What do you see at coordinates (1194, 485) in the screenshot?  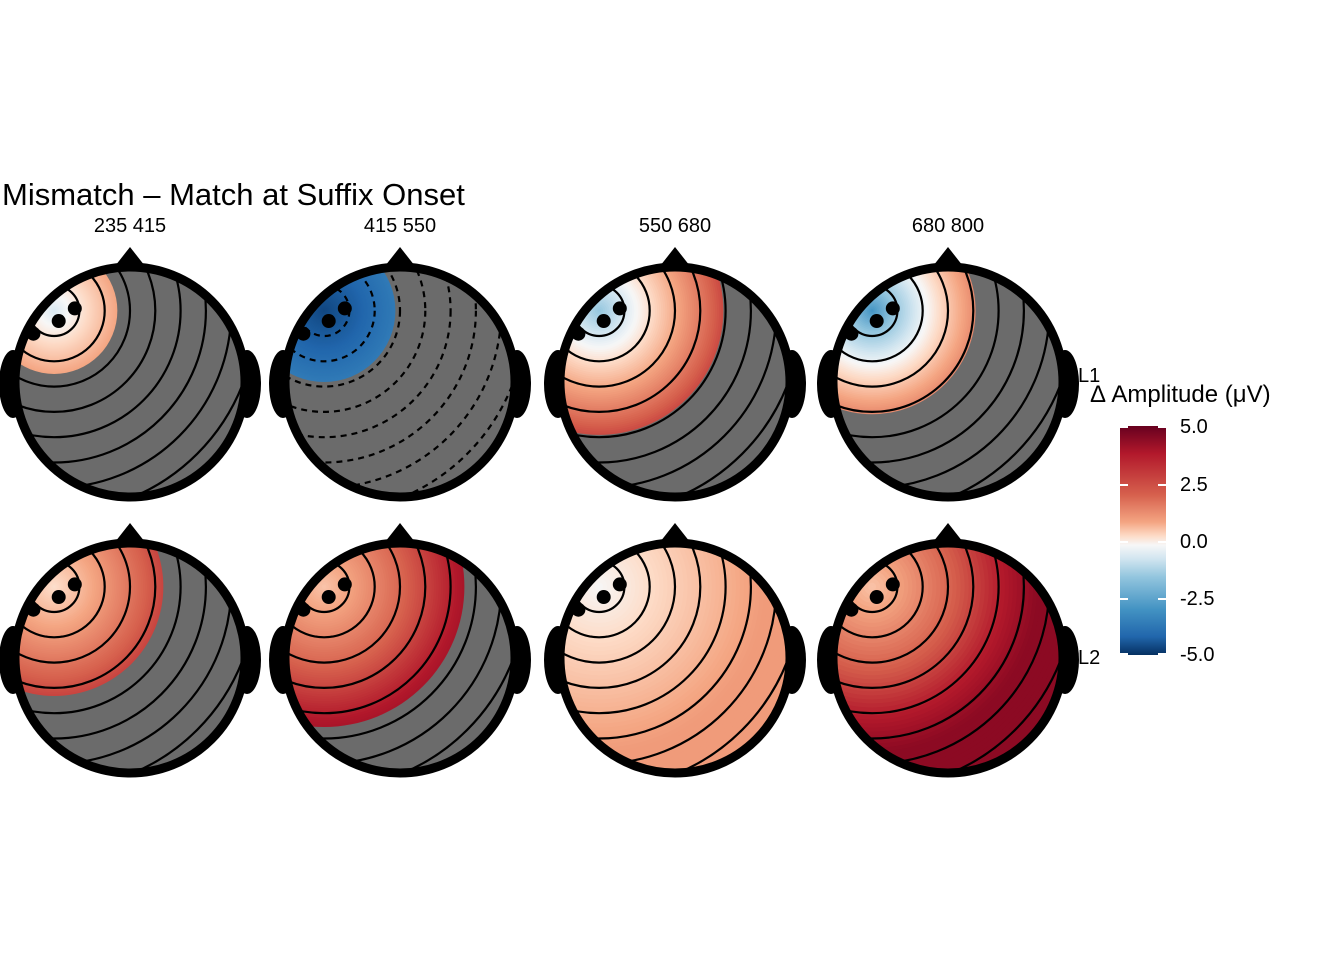 I see `colorbar-label-mid-high: 2.5` at bounding box center [1194, 485].